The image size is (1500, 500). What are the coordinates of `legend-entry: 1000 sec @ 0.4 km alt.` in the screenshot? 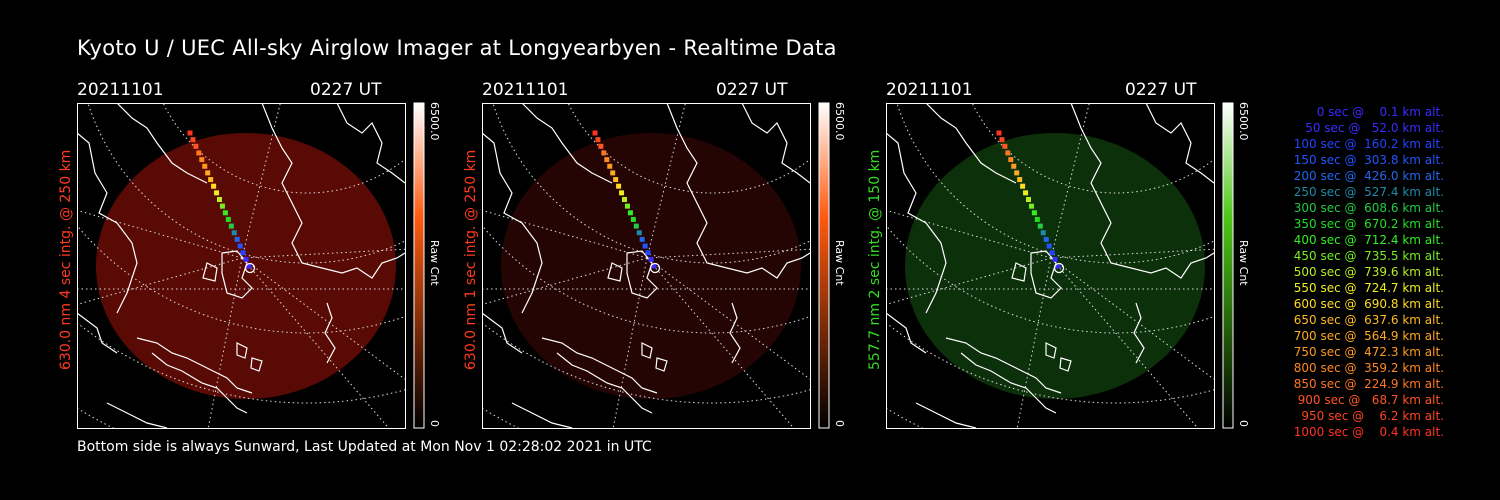 It's located at (1368, 432).